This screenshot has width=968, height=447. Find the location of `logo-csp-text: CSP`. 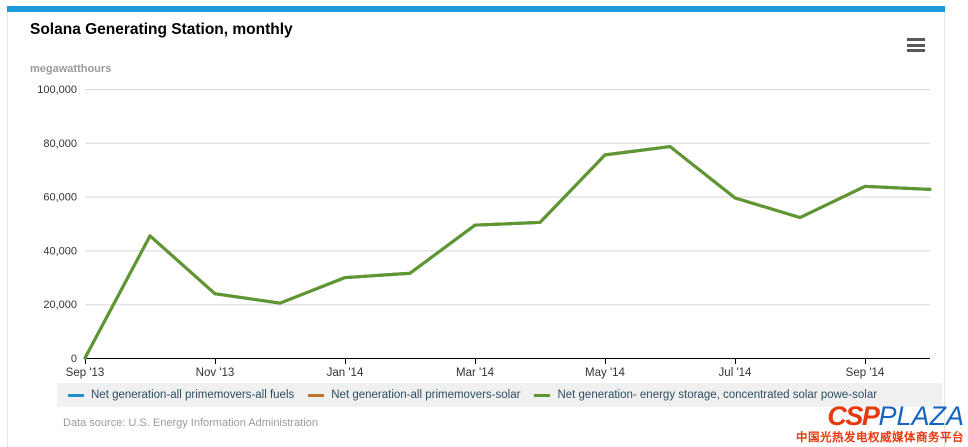

logo-csp-text: CSP is located at coordinates (853, 415).